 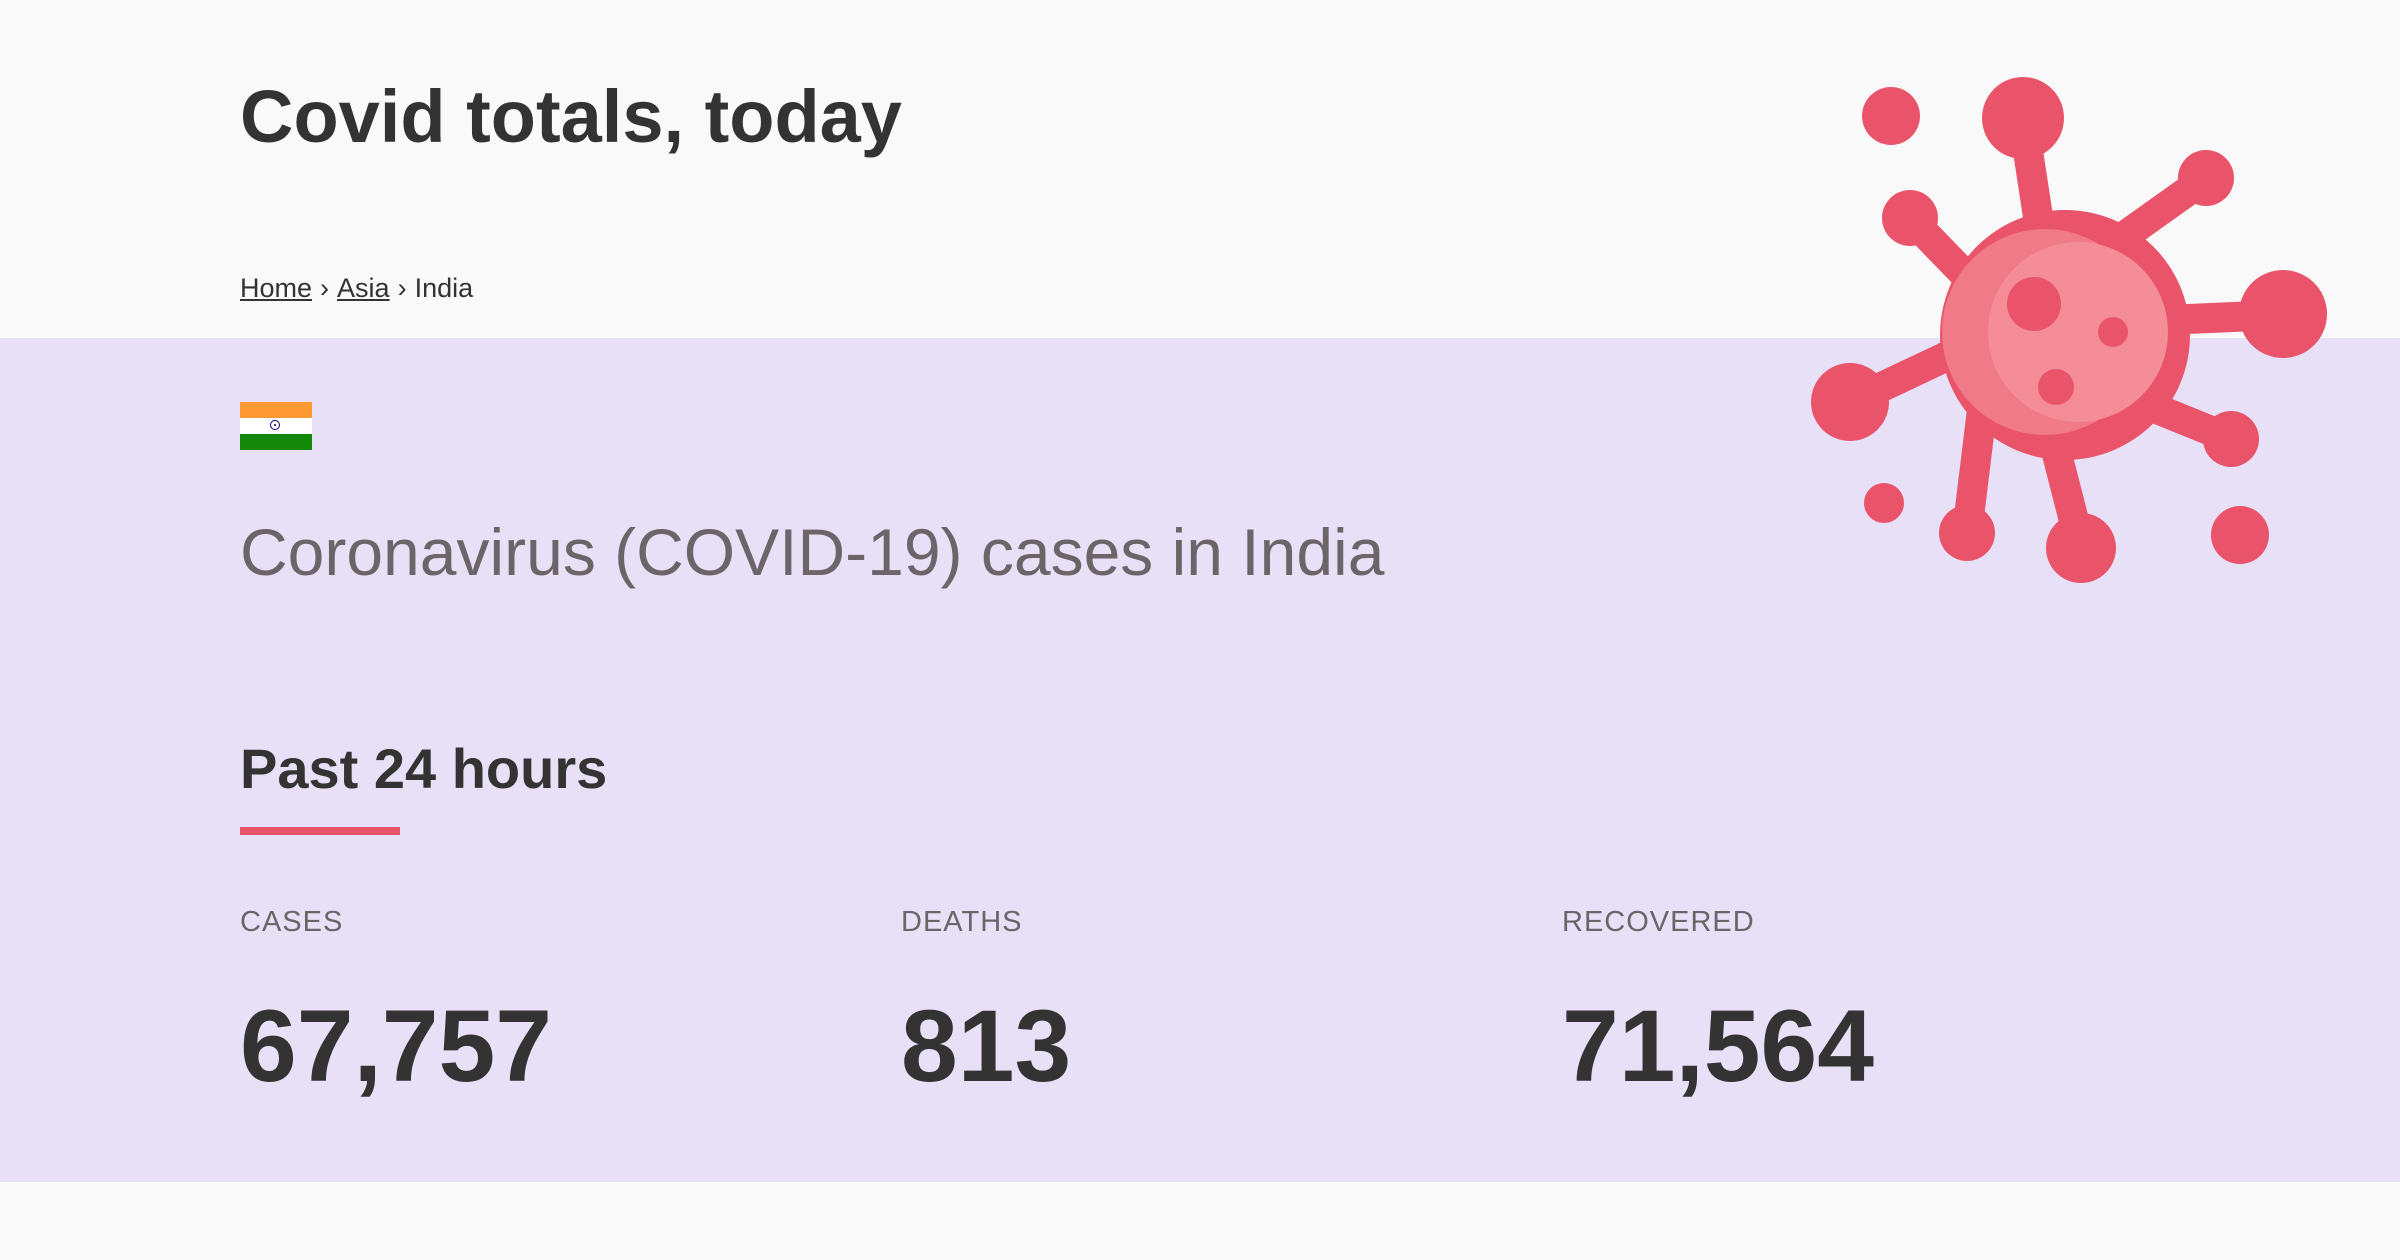 What do you see at coordinates (320, 831) in the screenshot?
I see `heading-underline` at bounding box center [320, 831].